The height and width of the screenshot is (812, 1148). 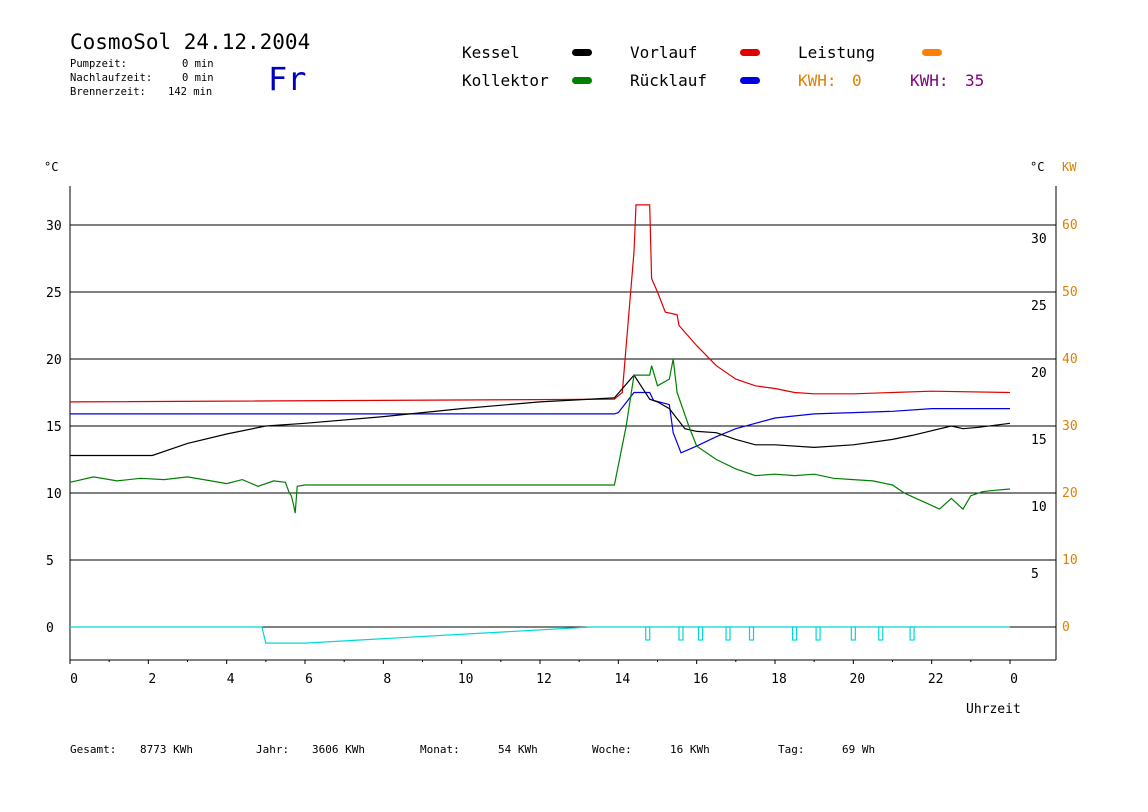 I want to click on footer-tag-value: 69 Wh, so click(x=859, y=749).